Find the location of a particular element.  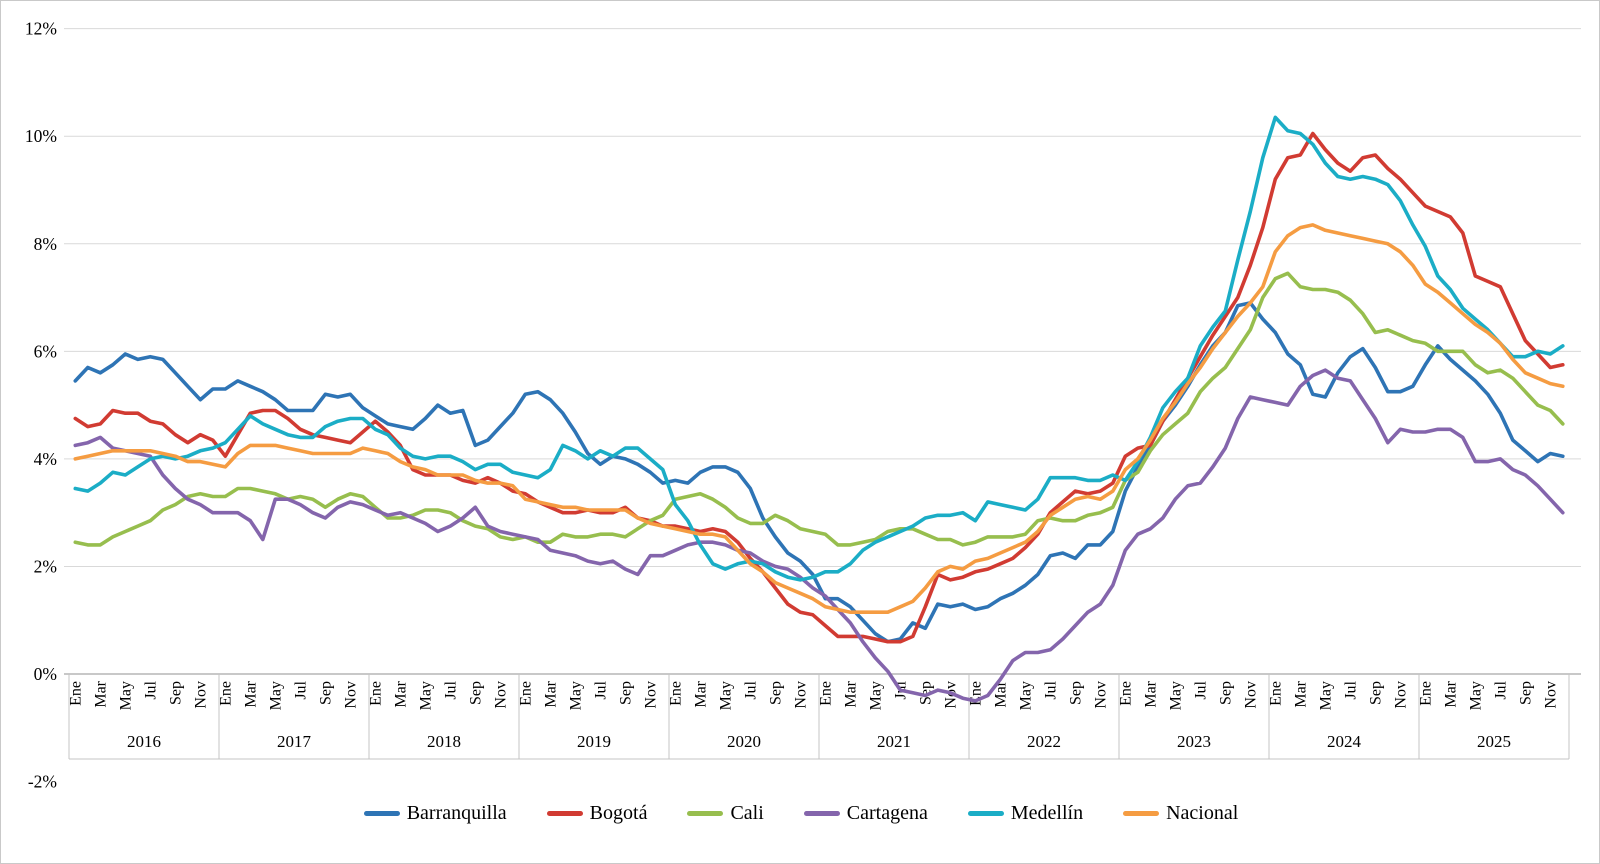

legend-item: Barranquilla is located at coordinates (435, 813).